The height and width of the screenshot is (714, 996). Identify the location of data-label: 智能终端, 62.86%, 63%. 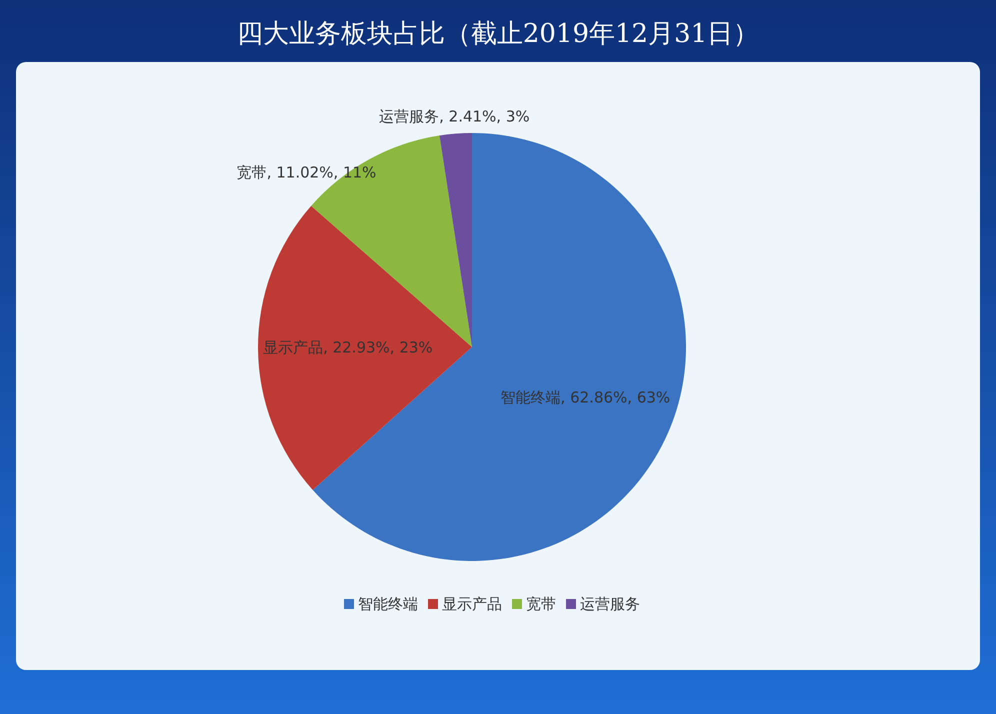
(585, 397).